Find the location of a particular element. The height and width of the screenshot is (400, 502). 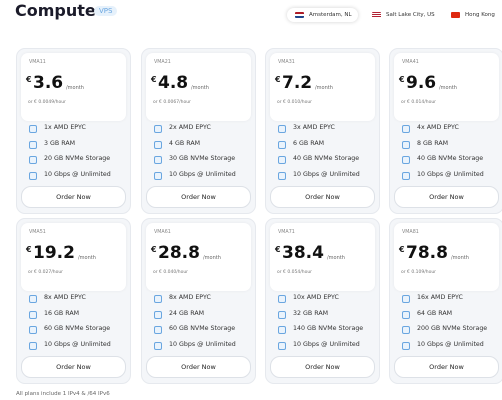

feature: 4x AMD EPYC is located at coordinates (438, 127).